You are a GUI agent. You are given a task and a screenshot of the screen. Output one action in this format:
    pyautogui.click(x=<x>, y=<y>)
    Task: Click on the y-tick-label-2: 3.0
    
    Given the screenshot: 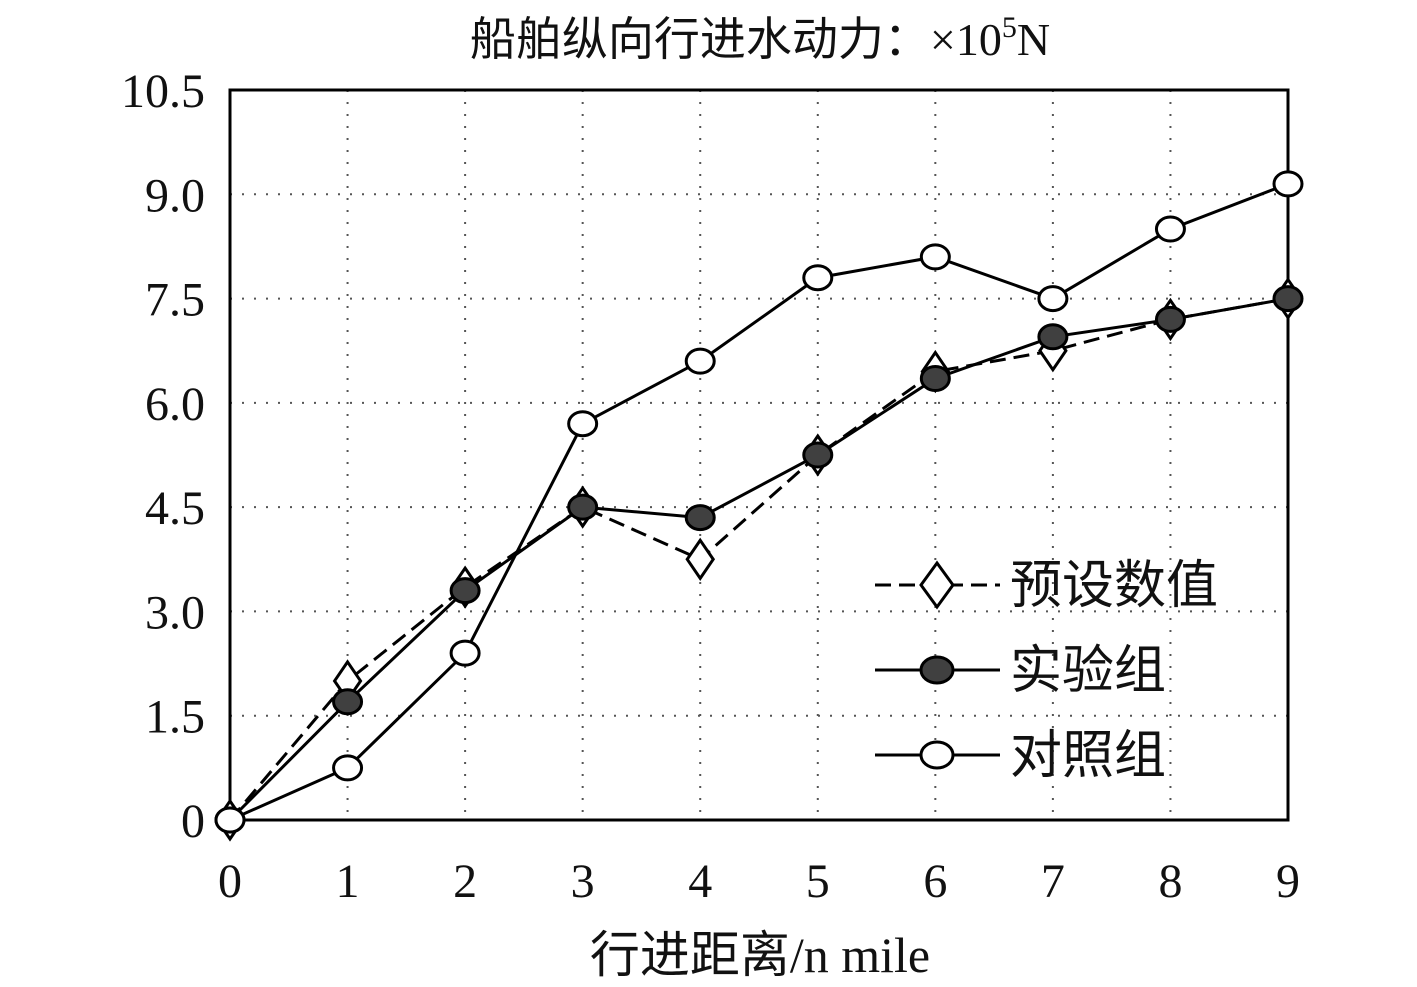 What is the action you would take?
    pyautogui.click(x=175, y=612)
    